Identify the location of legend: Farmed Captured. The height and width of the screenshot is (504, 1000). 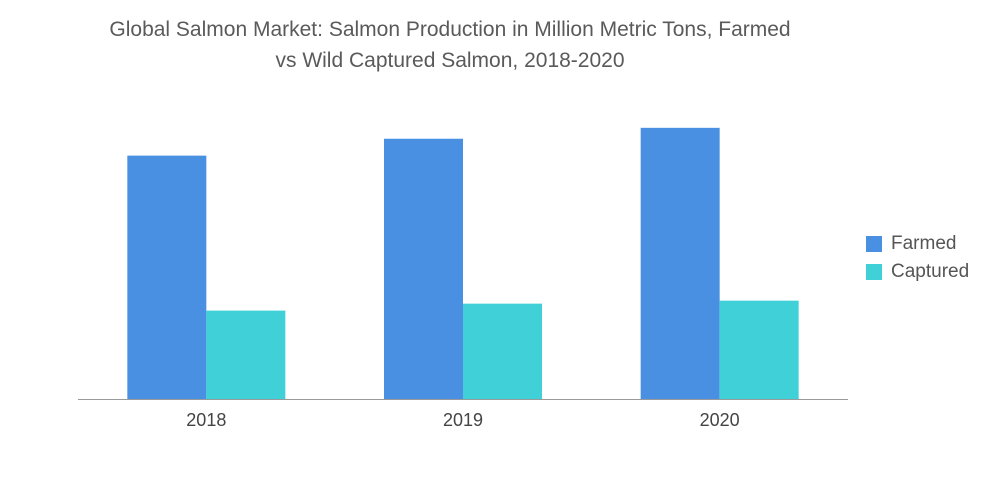
(917, 258).